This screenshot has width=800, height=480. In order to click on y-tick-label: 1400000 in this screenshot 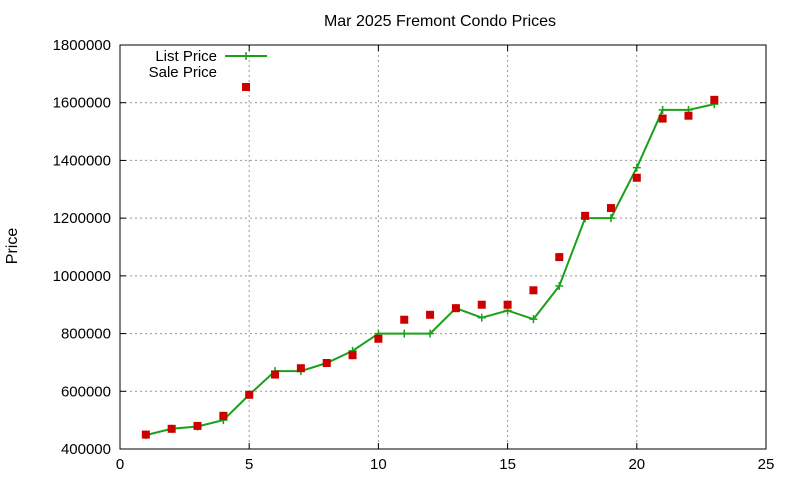, I will do `click(82, 160)`.